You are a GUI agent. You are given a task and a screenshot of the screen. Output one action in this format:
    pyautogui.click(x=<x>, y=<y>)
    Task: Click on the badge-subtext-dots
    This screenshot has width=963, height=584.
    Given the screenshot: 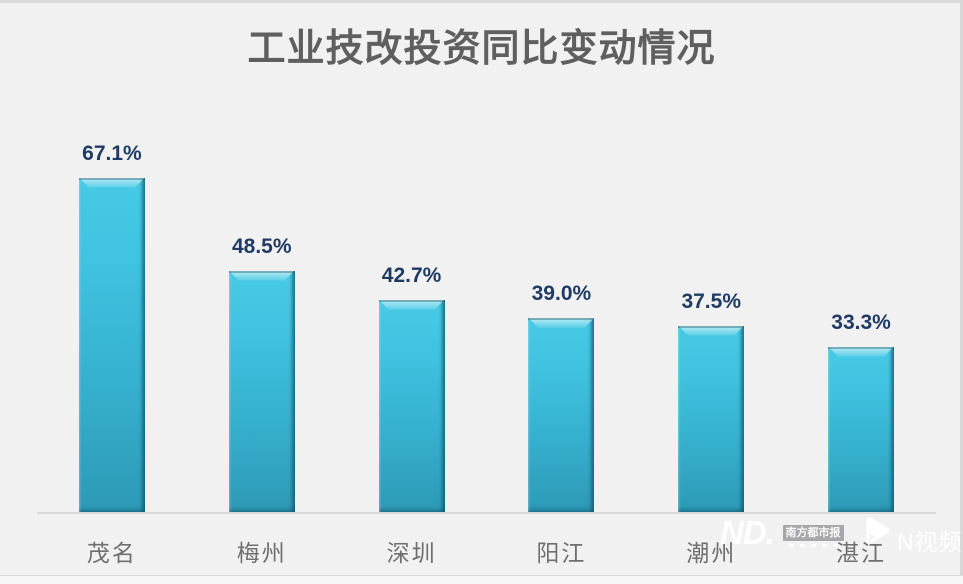 What is the action you would take?
    pyautogui.click(x=813, y=545)
    